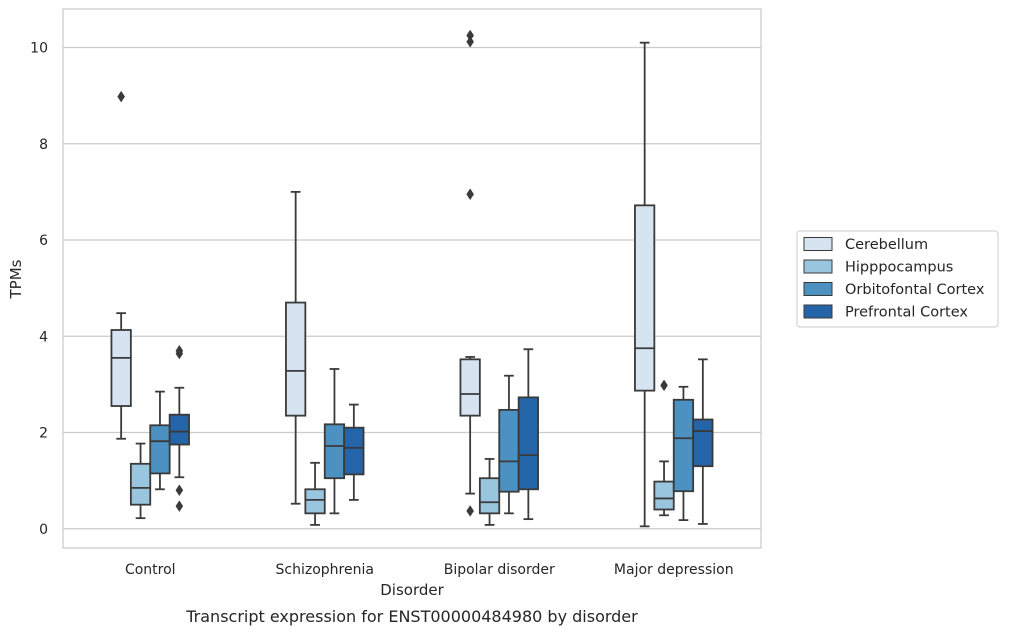 This screenshot has width=1009, height=634. Describe the element at coordinates (915, 290) in the screenshot. I see `legend-label: Orbitofontal Cortex` at that location.